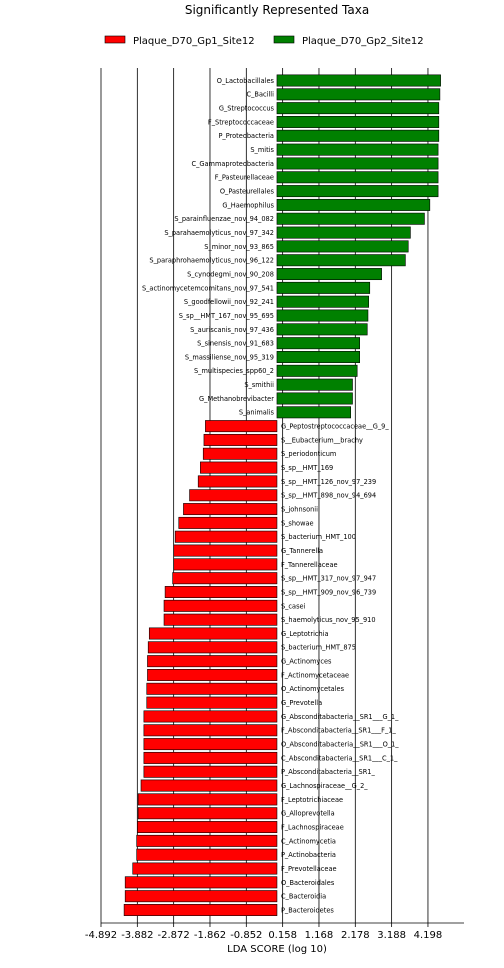 The height and width of the screenshot is (968, 504). Describe the element at coordinates (293, 606) in the screenshot. I see `bar-label: S_casei` at that location.